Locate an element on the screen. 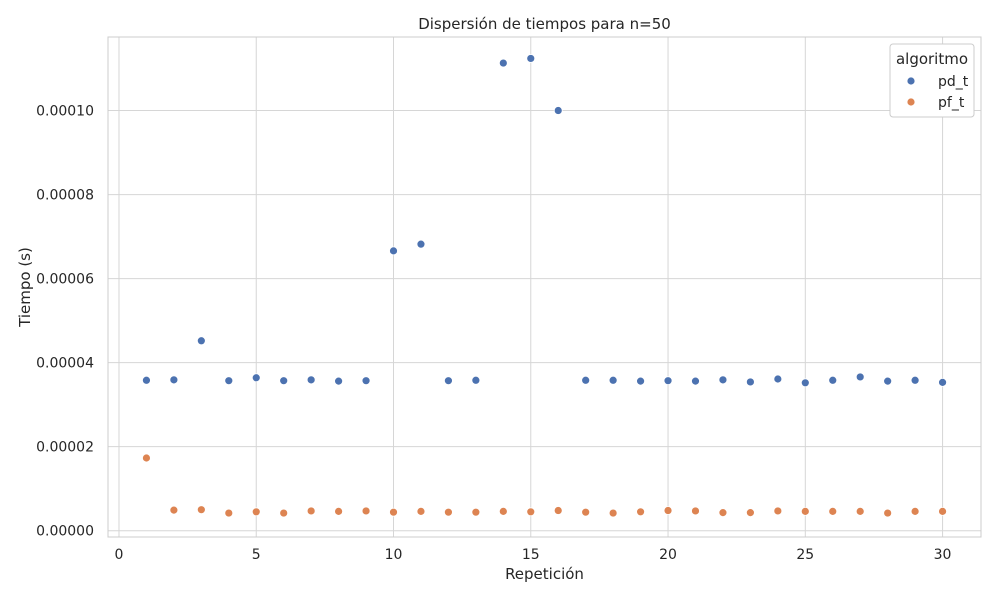  y-axis-label: Tiempo (s) is located at coordinates (25, 287).